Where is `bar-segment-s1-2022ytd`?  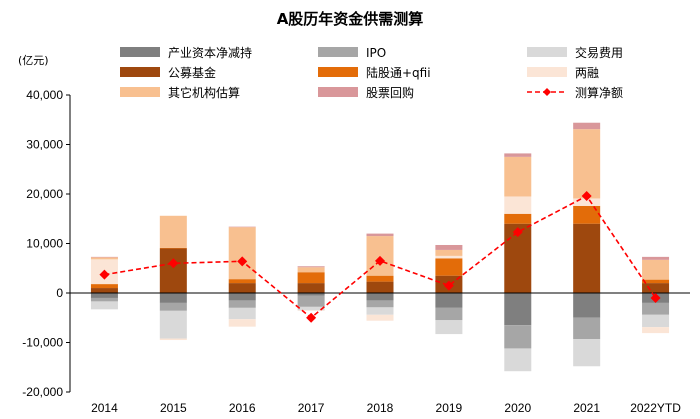 bar-segment-s1-2022ytd is located at coordinates (656, 308).